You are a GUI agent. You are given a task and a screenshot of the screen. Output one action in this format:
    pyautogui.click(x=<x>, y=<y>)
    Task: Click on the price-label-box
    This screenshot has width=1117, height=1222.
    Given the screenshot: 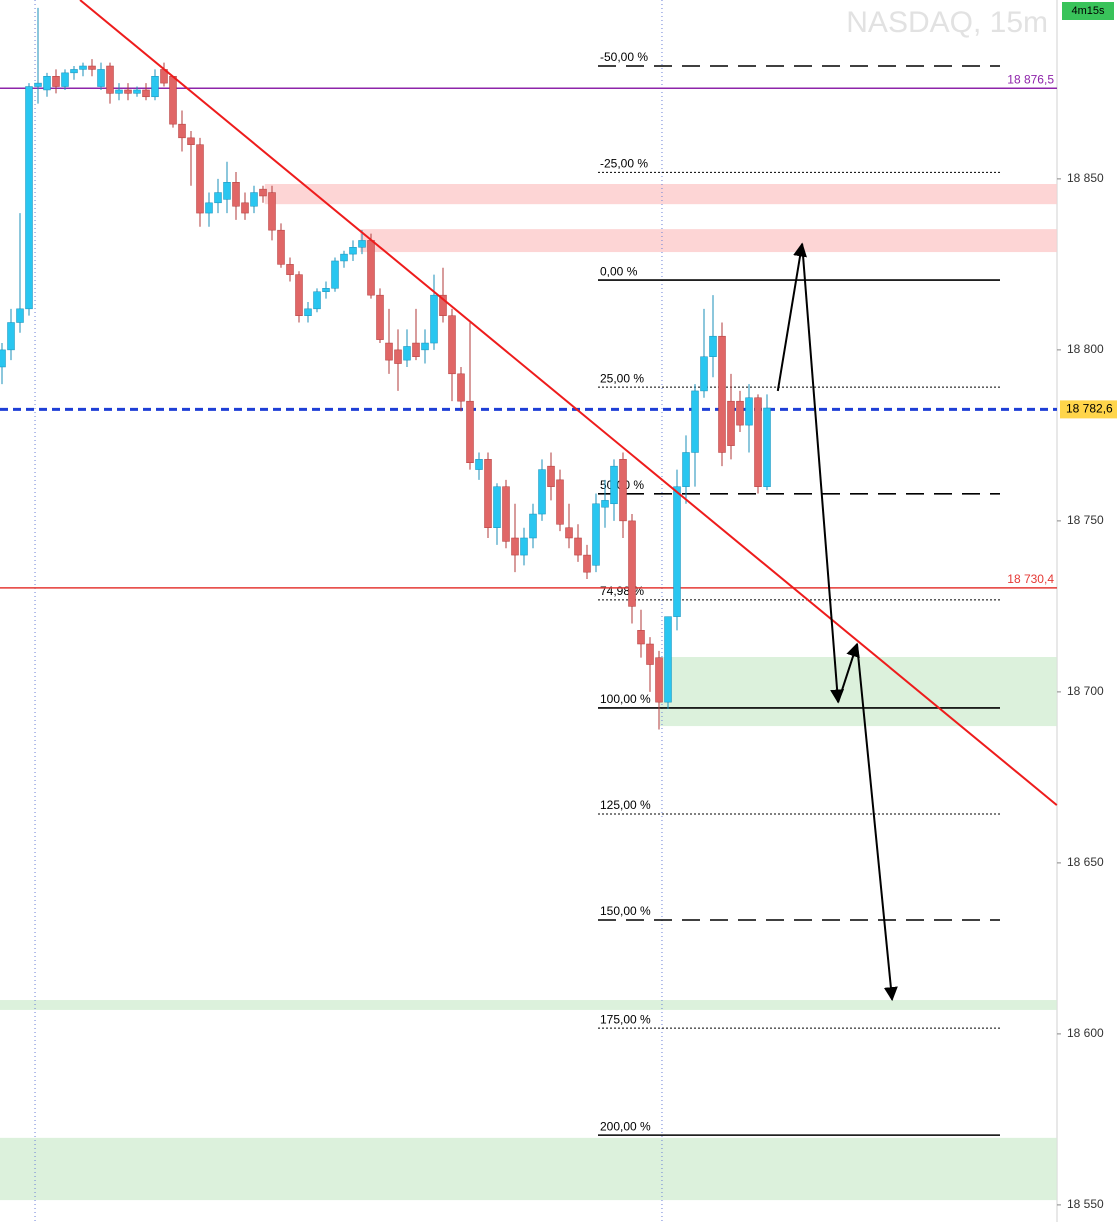 What is the action you would take?
    pyautogui.click(x=1088, y=409)
    